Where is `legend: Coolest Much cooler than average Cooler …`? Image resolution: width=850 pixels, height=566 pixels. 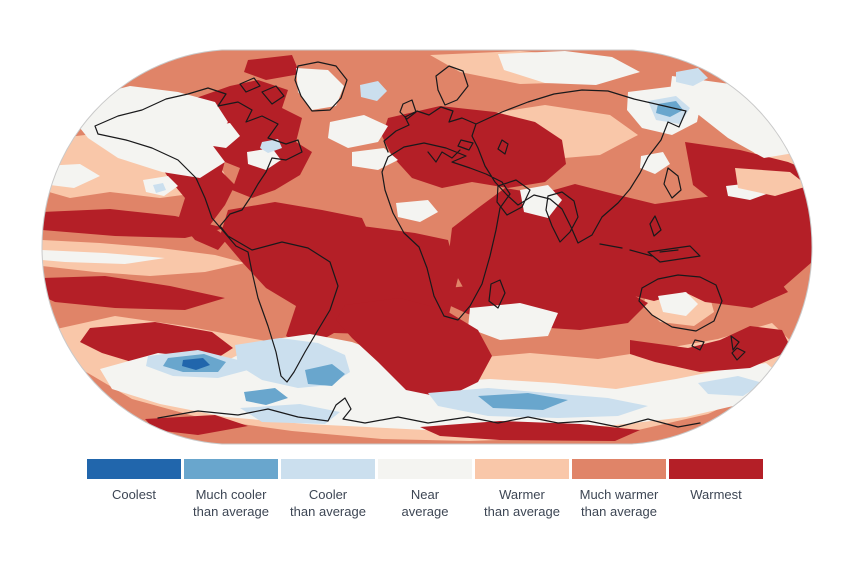 legend: Coolest Much cooler than average Cooler … is located at coordinates (425, 489).